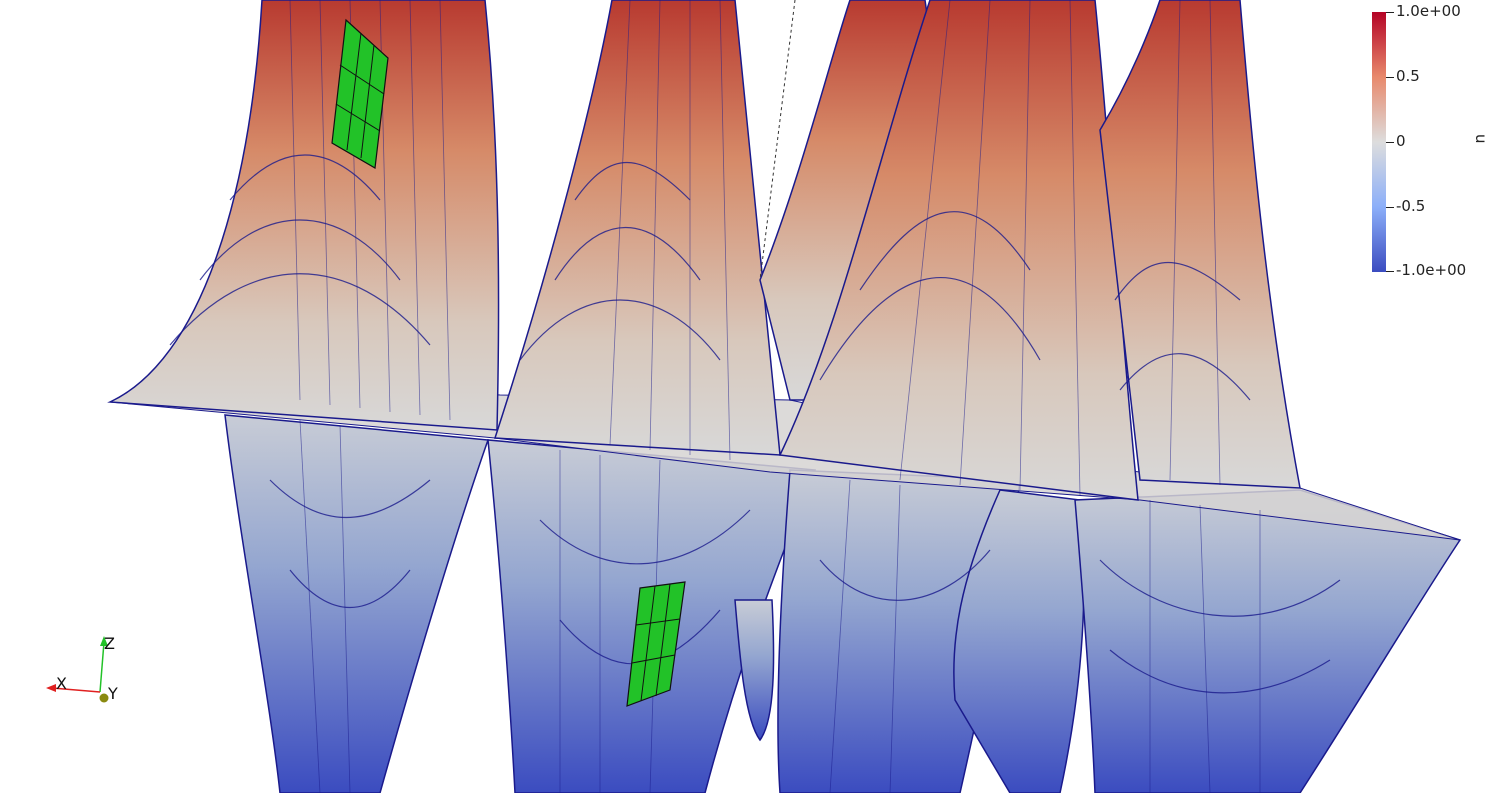 The image size is (1493, 793). Describe the element at coordinates (360, 93) in the screenshot. I see `selected-cell-top` at that location.